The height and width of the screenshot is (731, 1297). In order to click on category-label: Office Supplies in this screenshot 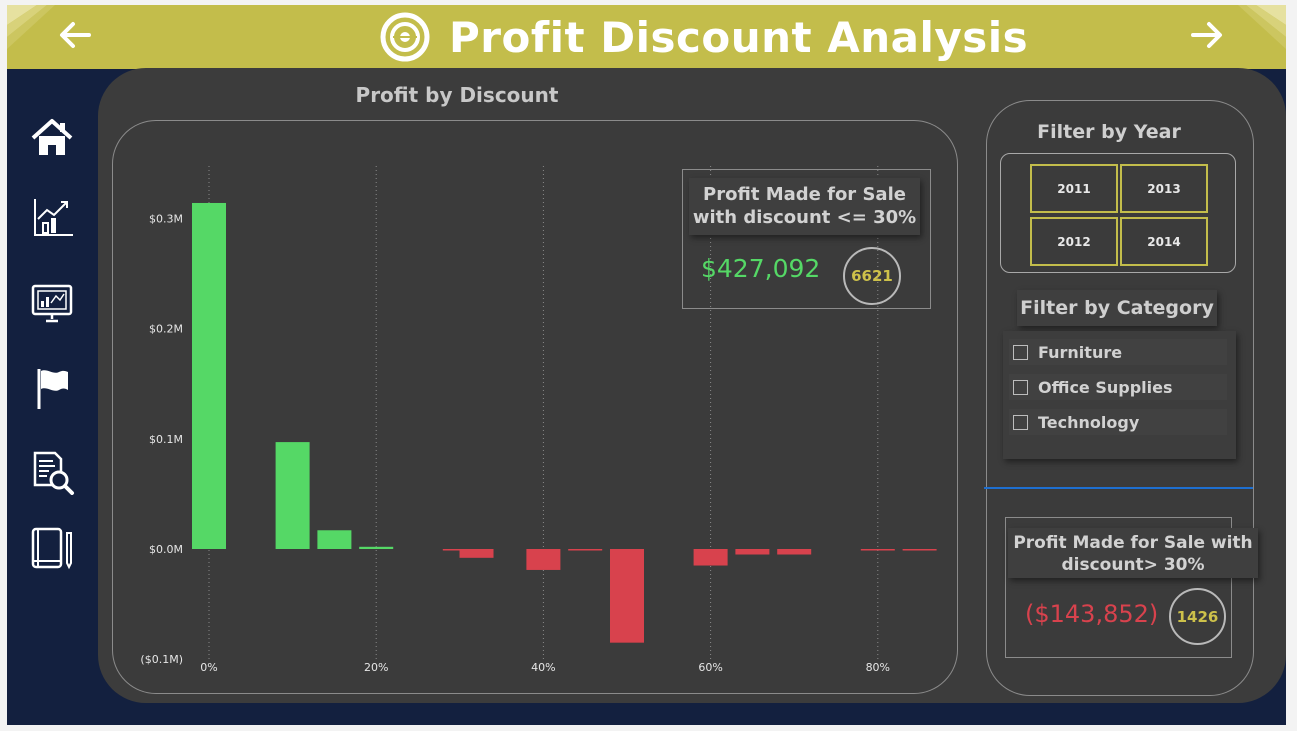, I will do `click(1105, 387)`.